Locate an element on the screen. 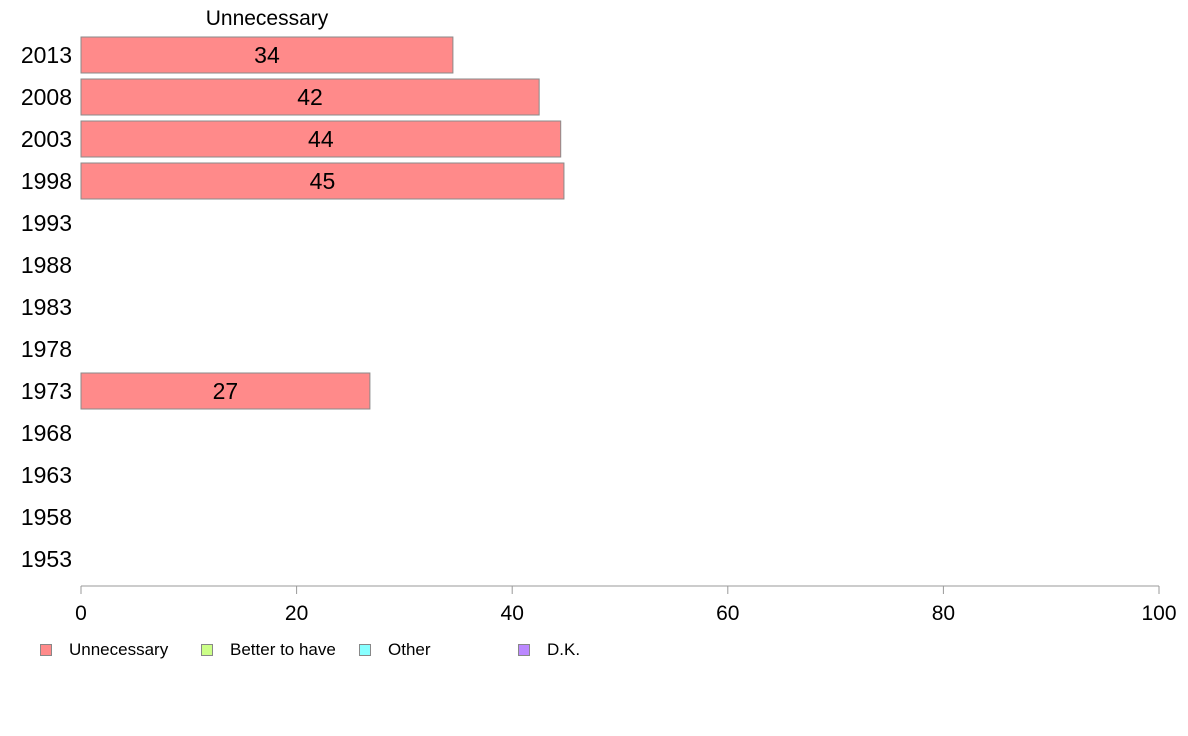  data-label: 45 is located at coordinates (323, 181).